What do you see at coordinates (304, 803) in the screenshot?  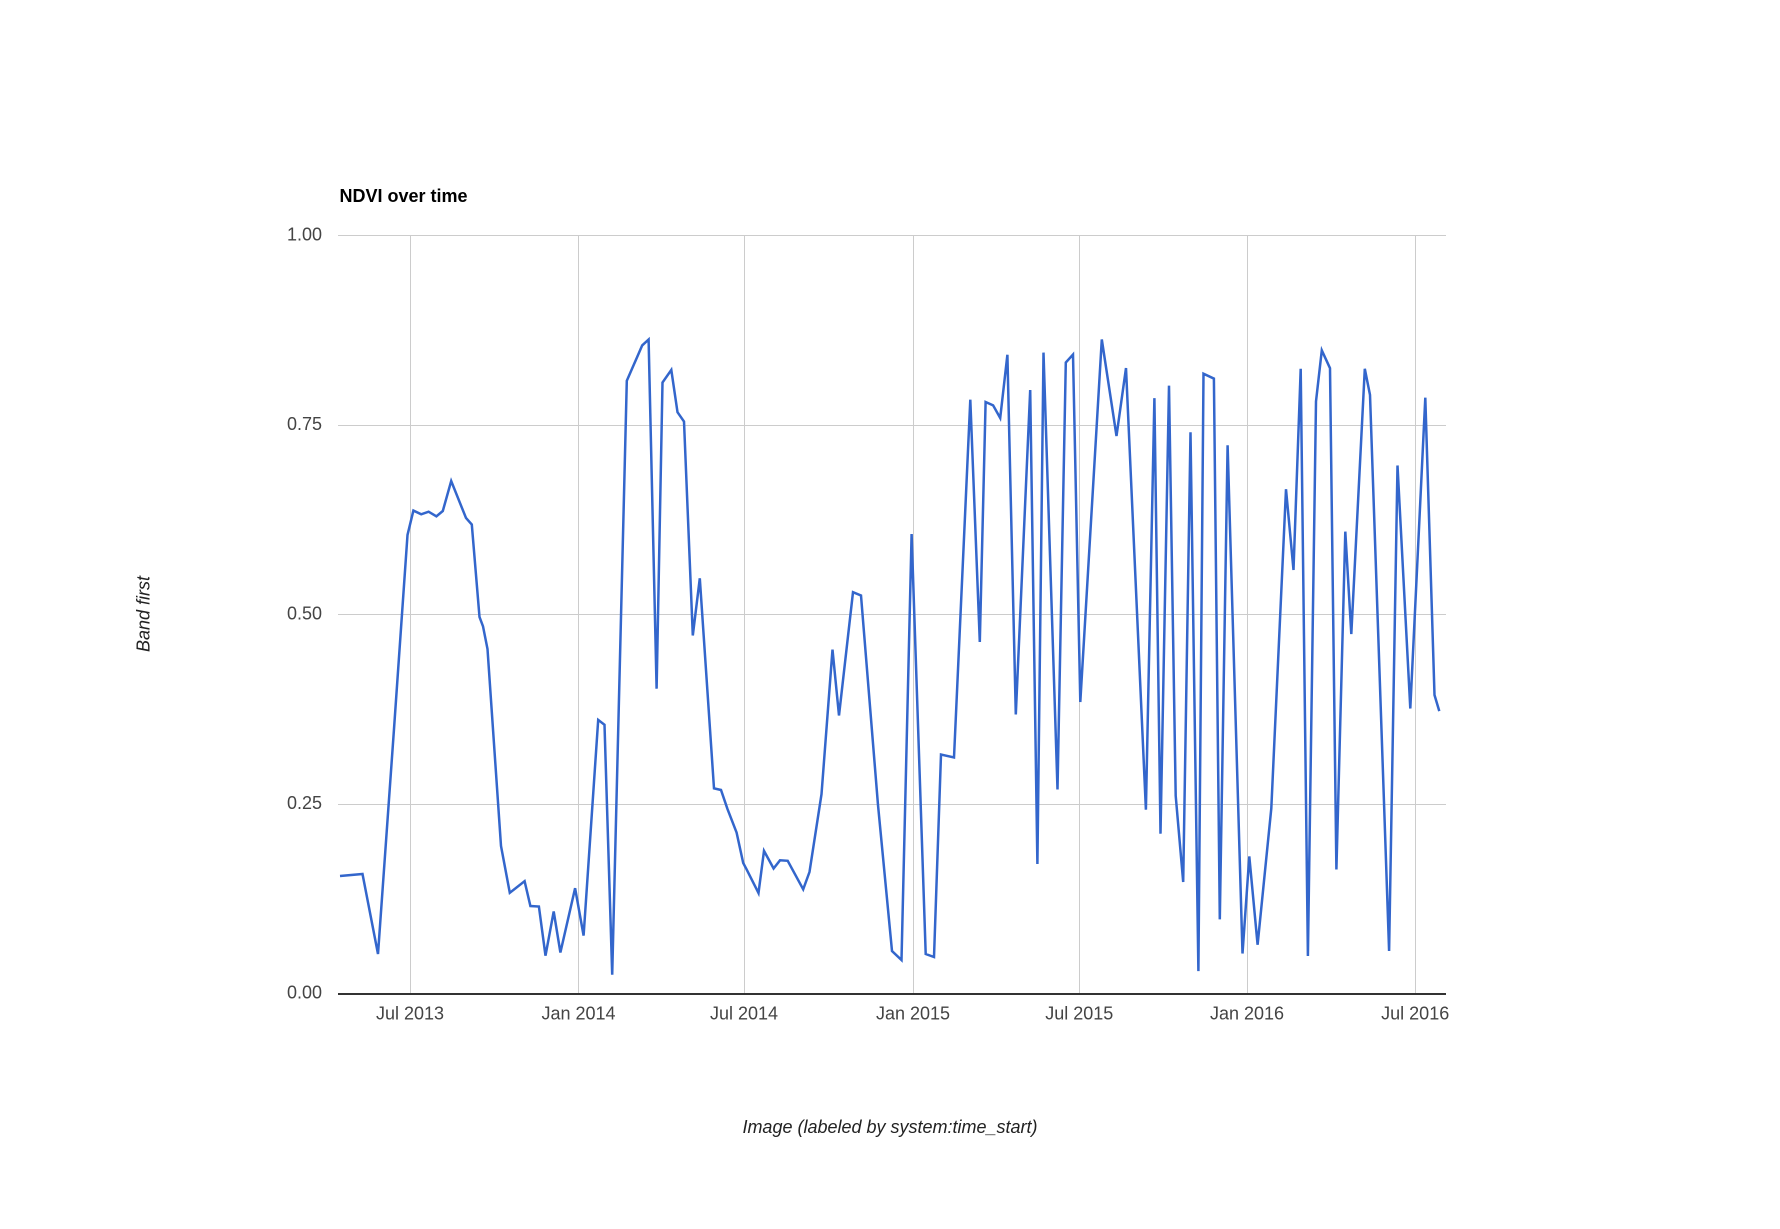 I see `svg-text: 0.25` at bounding box center [304, 803].